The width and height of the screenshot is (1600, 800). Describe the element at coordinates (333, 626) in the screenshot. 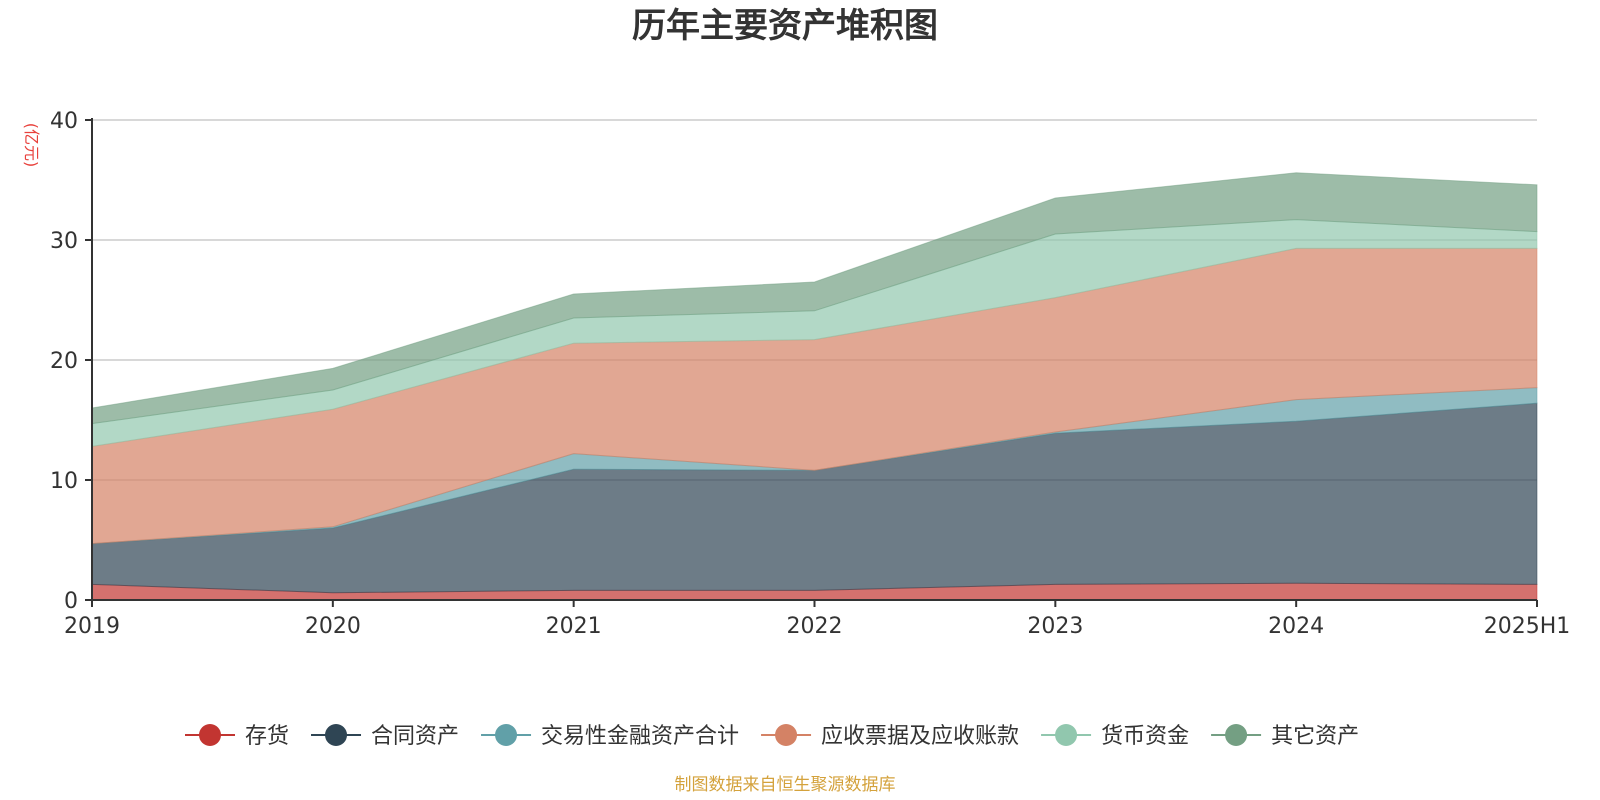

I see `x-tick-label: 2020` at that location.